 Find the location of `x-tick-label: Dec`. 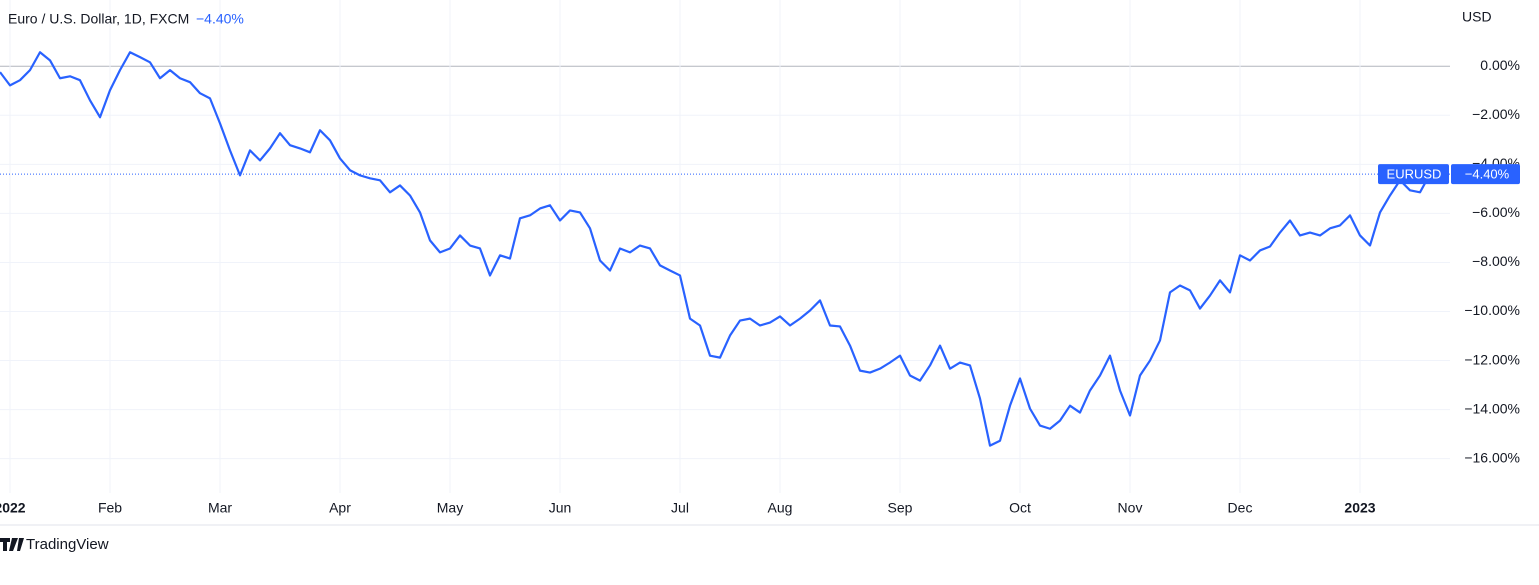

x-tick-label: Dec is located at coordinates (1240, 508).